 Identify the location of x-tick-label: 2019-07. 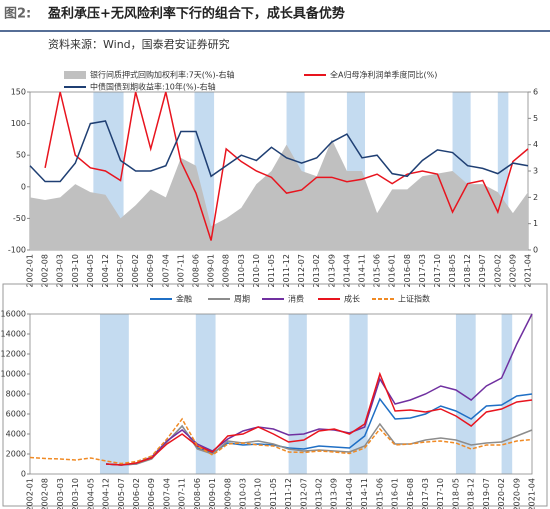
(486, 493).